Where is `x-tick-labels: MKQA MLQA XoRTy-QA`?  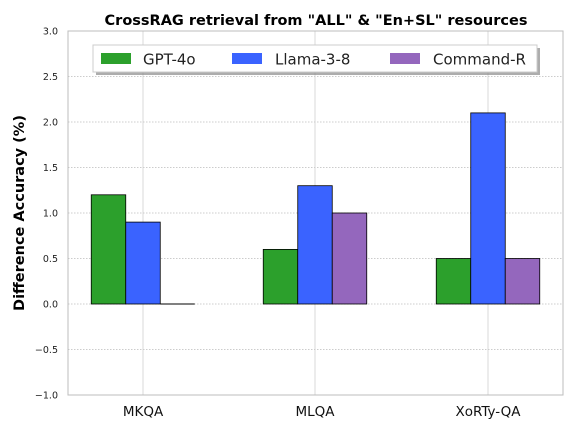
x-tick-labels: MKQA MLQA XoRTy-QA is located at coordinates (322, 412).